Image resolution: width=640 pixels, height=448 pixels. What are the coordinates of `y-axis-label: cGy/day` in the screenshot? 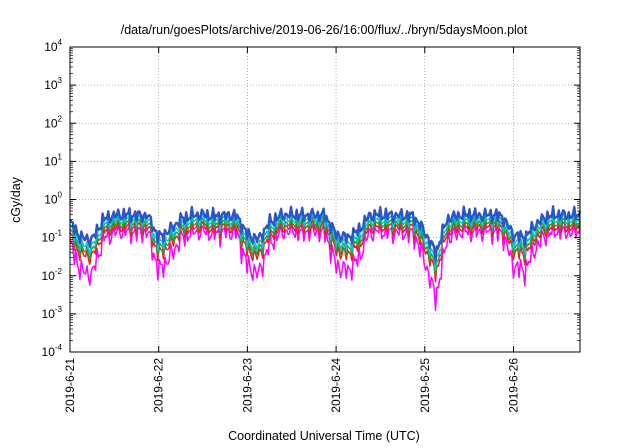 It's located at (16, 199).